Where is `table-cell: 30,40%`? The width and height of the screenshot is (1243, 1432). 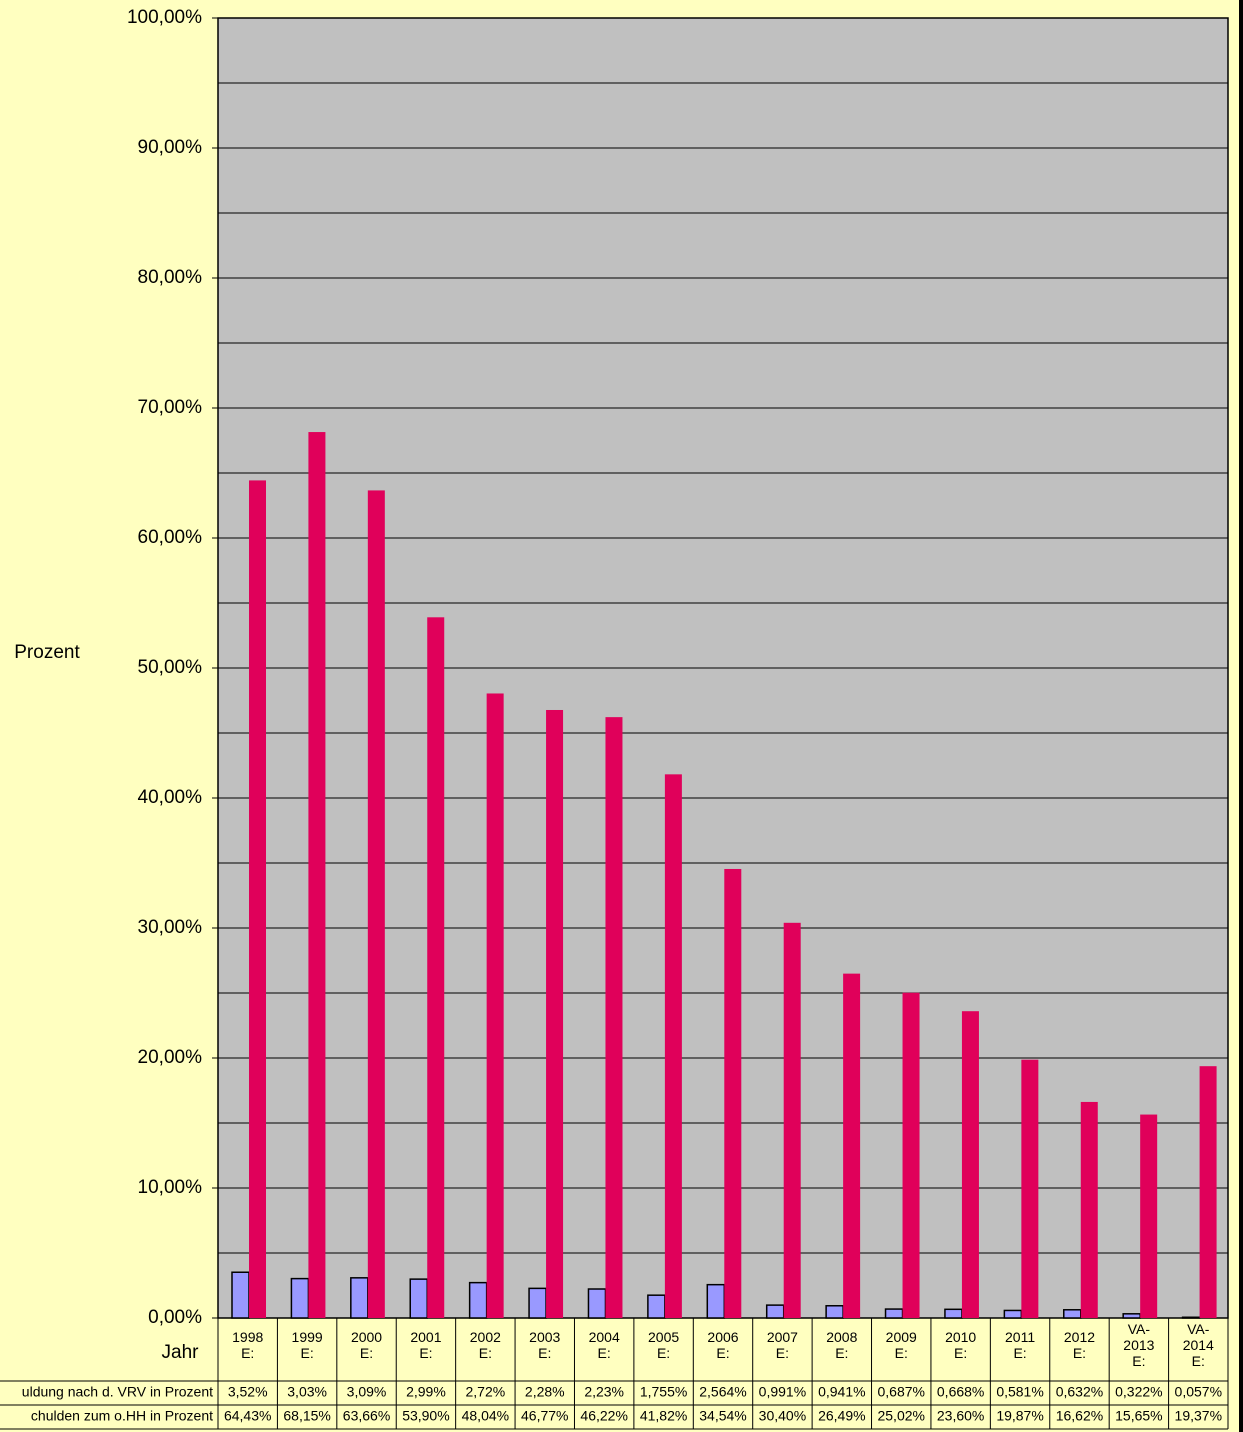
table-cell: 30,40% is located at coordinates (782, 1416).